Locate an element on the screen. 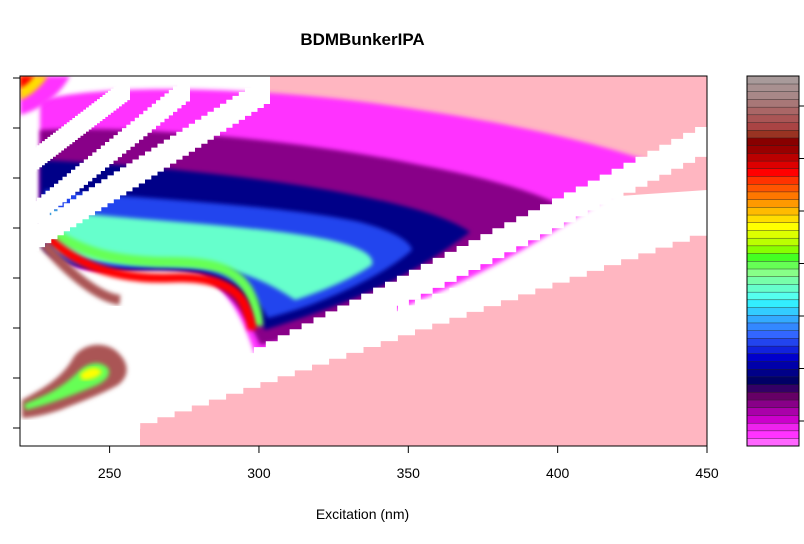 This screenshot has height=544, width=804. heatmap-ridge-green is located at coordinates (156, 277).